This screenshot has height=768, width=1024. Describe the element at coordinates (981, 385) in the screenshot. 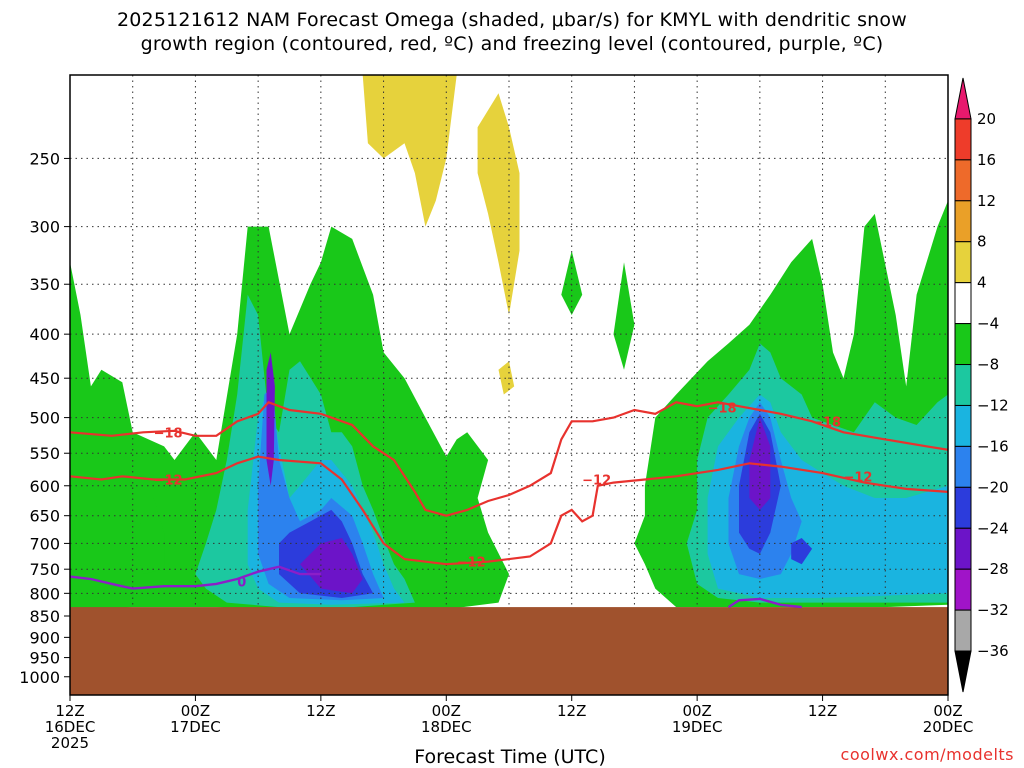

I see `colorbar: 20 16 12 8 4 −4 −8 −12 −16 −20 −24 −28 −32 −36` at that location.